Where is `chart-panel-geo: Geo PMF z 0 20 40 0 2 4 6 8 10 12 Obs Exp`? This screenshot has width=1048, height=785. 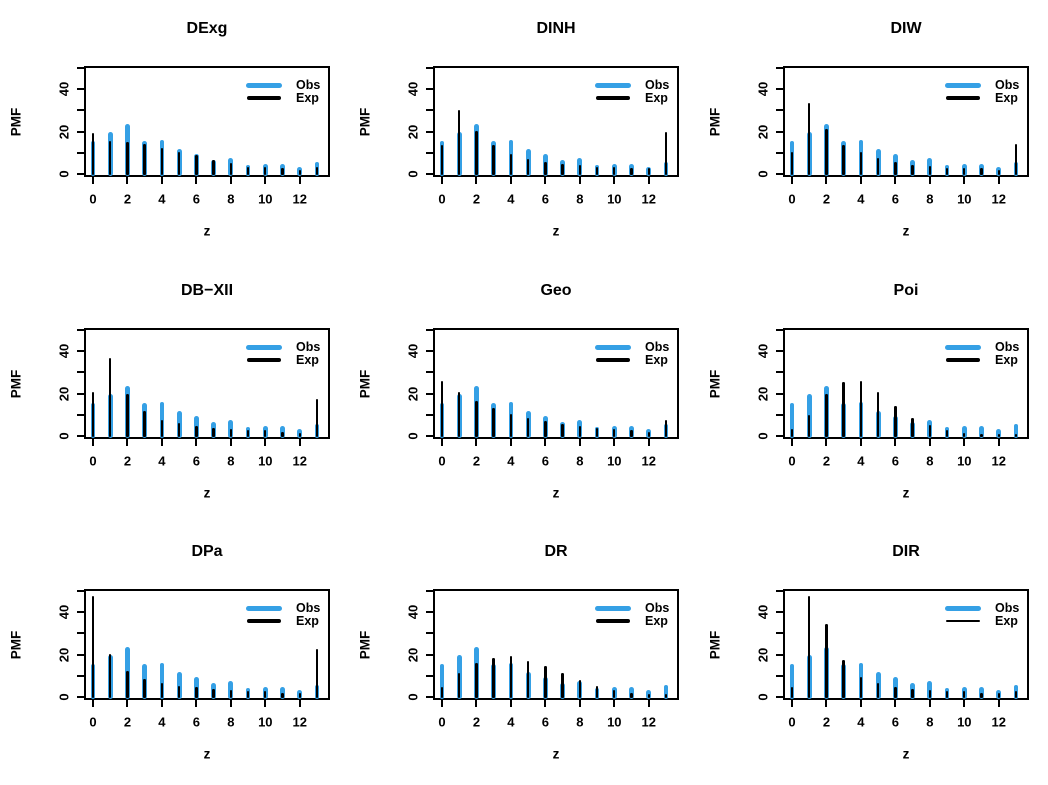 chart-panel-geo: Geo PMF z 0 20 40 0 2 4 6 8 10 12 Obs Exp is located at coordinates (523, 393).